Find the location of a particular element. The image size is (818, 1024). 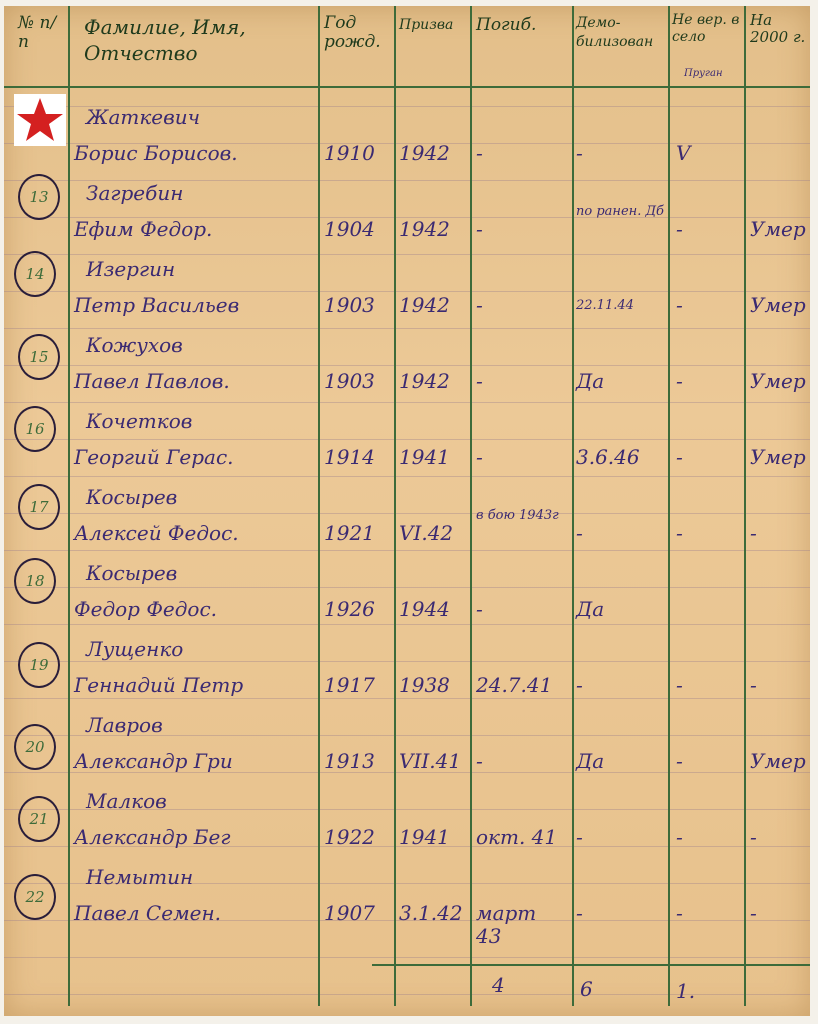

given-name: Алексей Федос. is located at coordinates (156, 533).